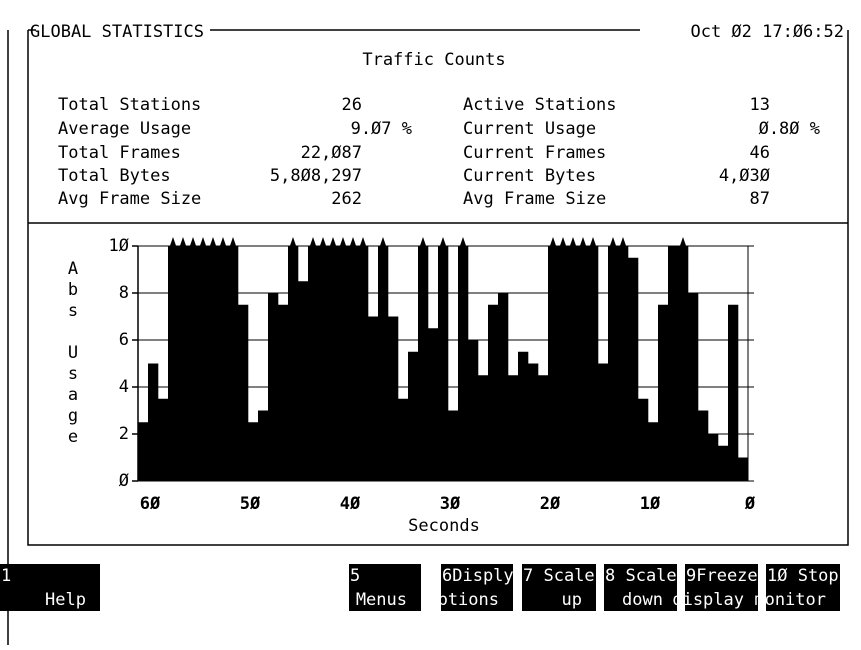 The height and width of the screenshot is (650, 861). Describe the element at coordinates (119, 246) in the screenshot. I see `y-tick-label: 1Ø` at that location.